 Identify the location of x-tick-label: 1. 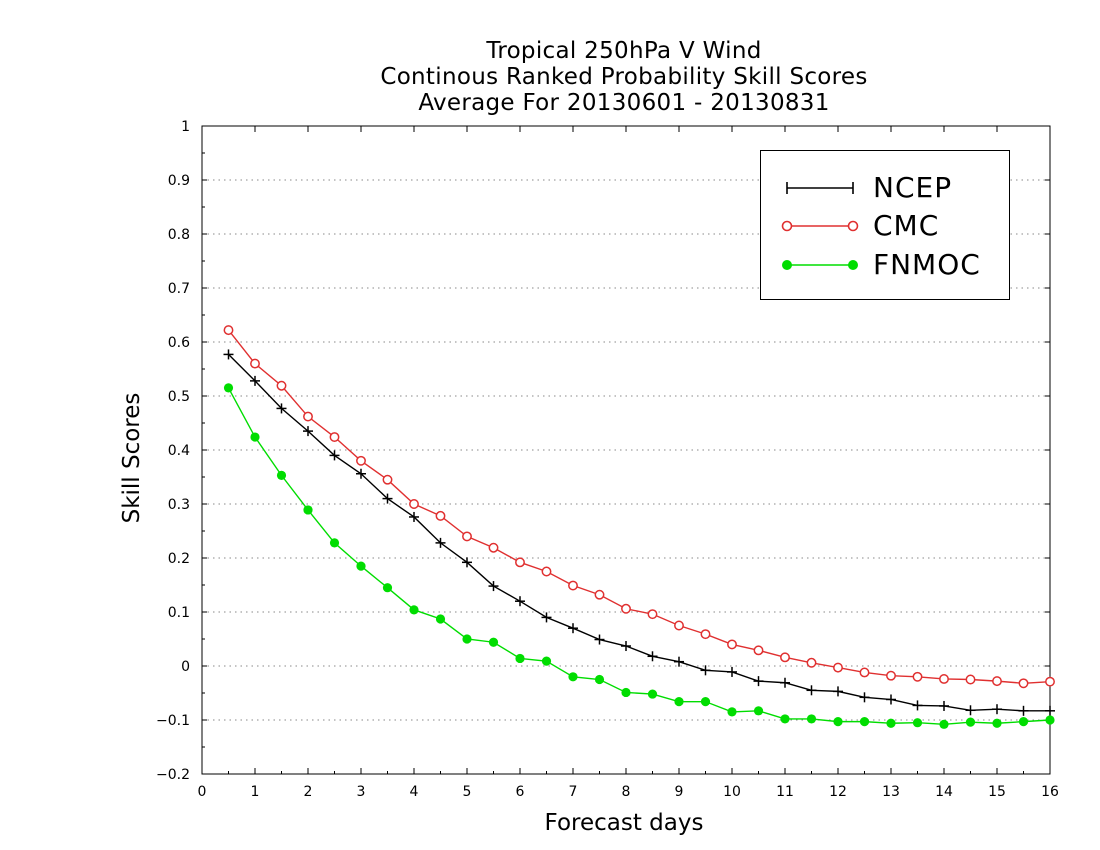
(255, 792).